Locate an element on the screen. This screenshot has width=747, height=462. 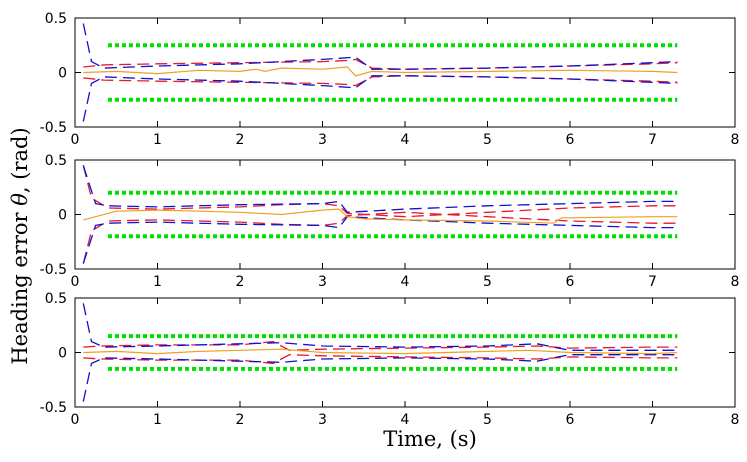
y-axis-label-suffix: , (rad) is located at coordinates (20, 160).